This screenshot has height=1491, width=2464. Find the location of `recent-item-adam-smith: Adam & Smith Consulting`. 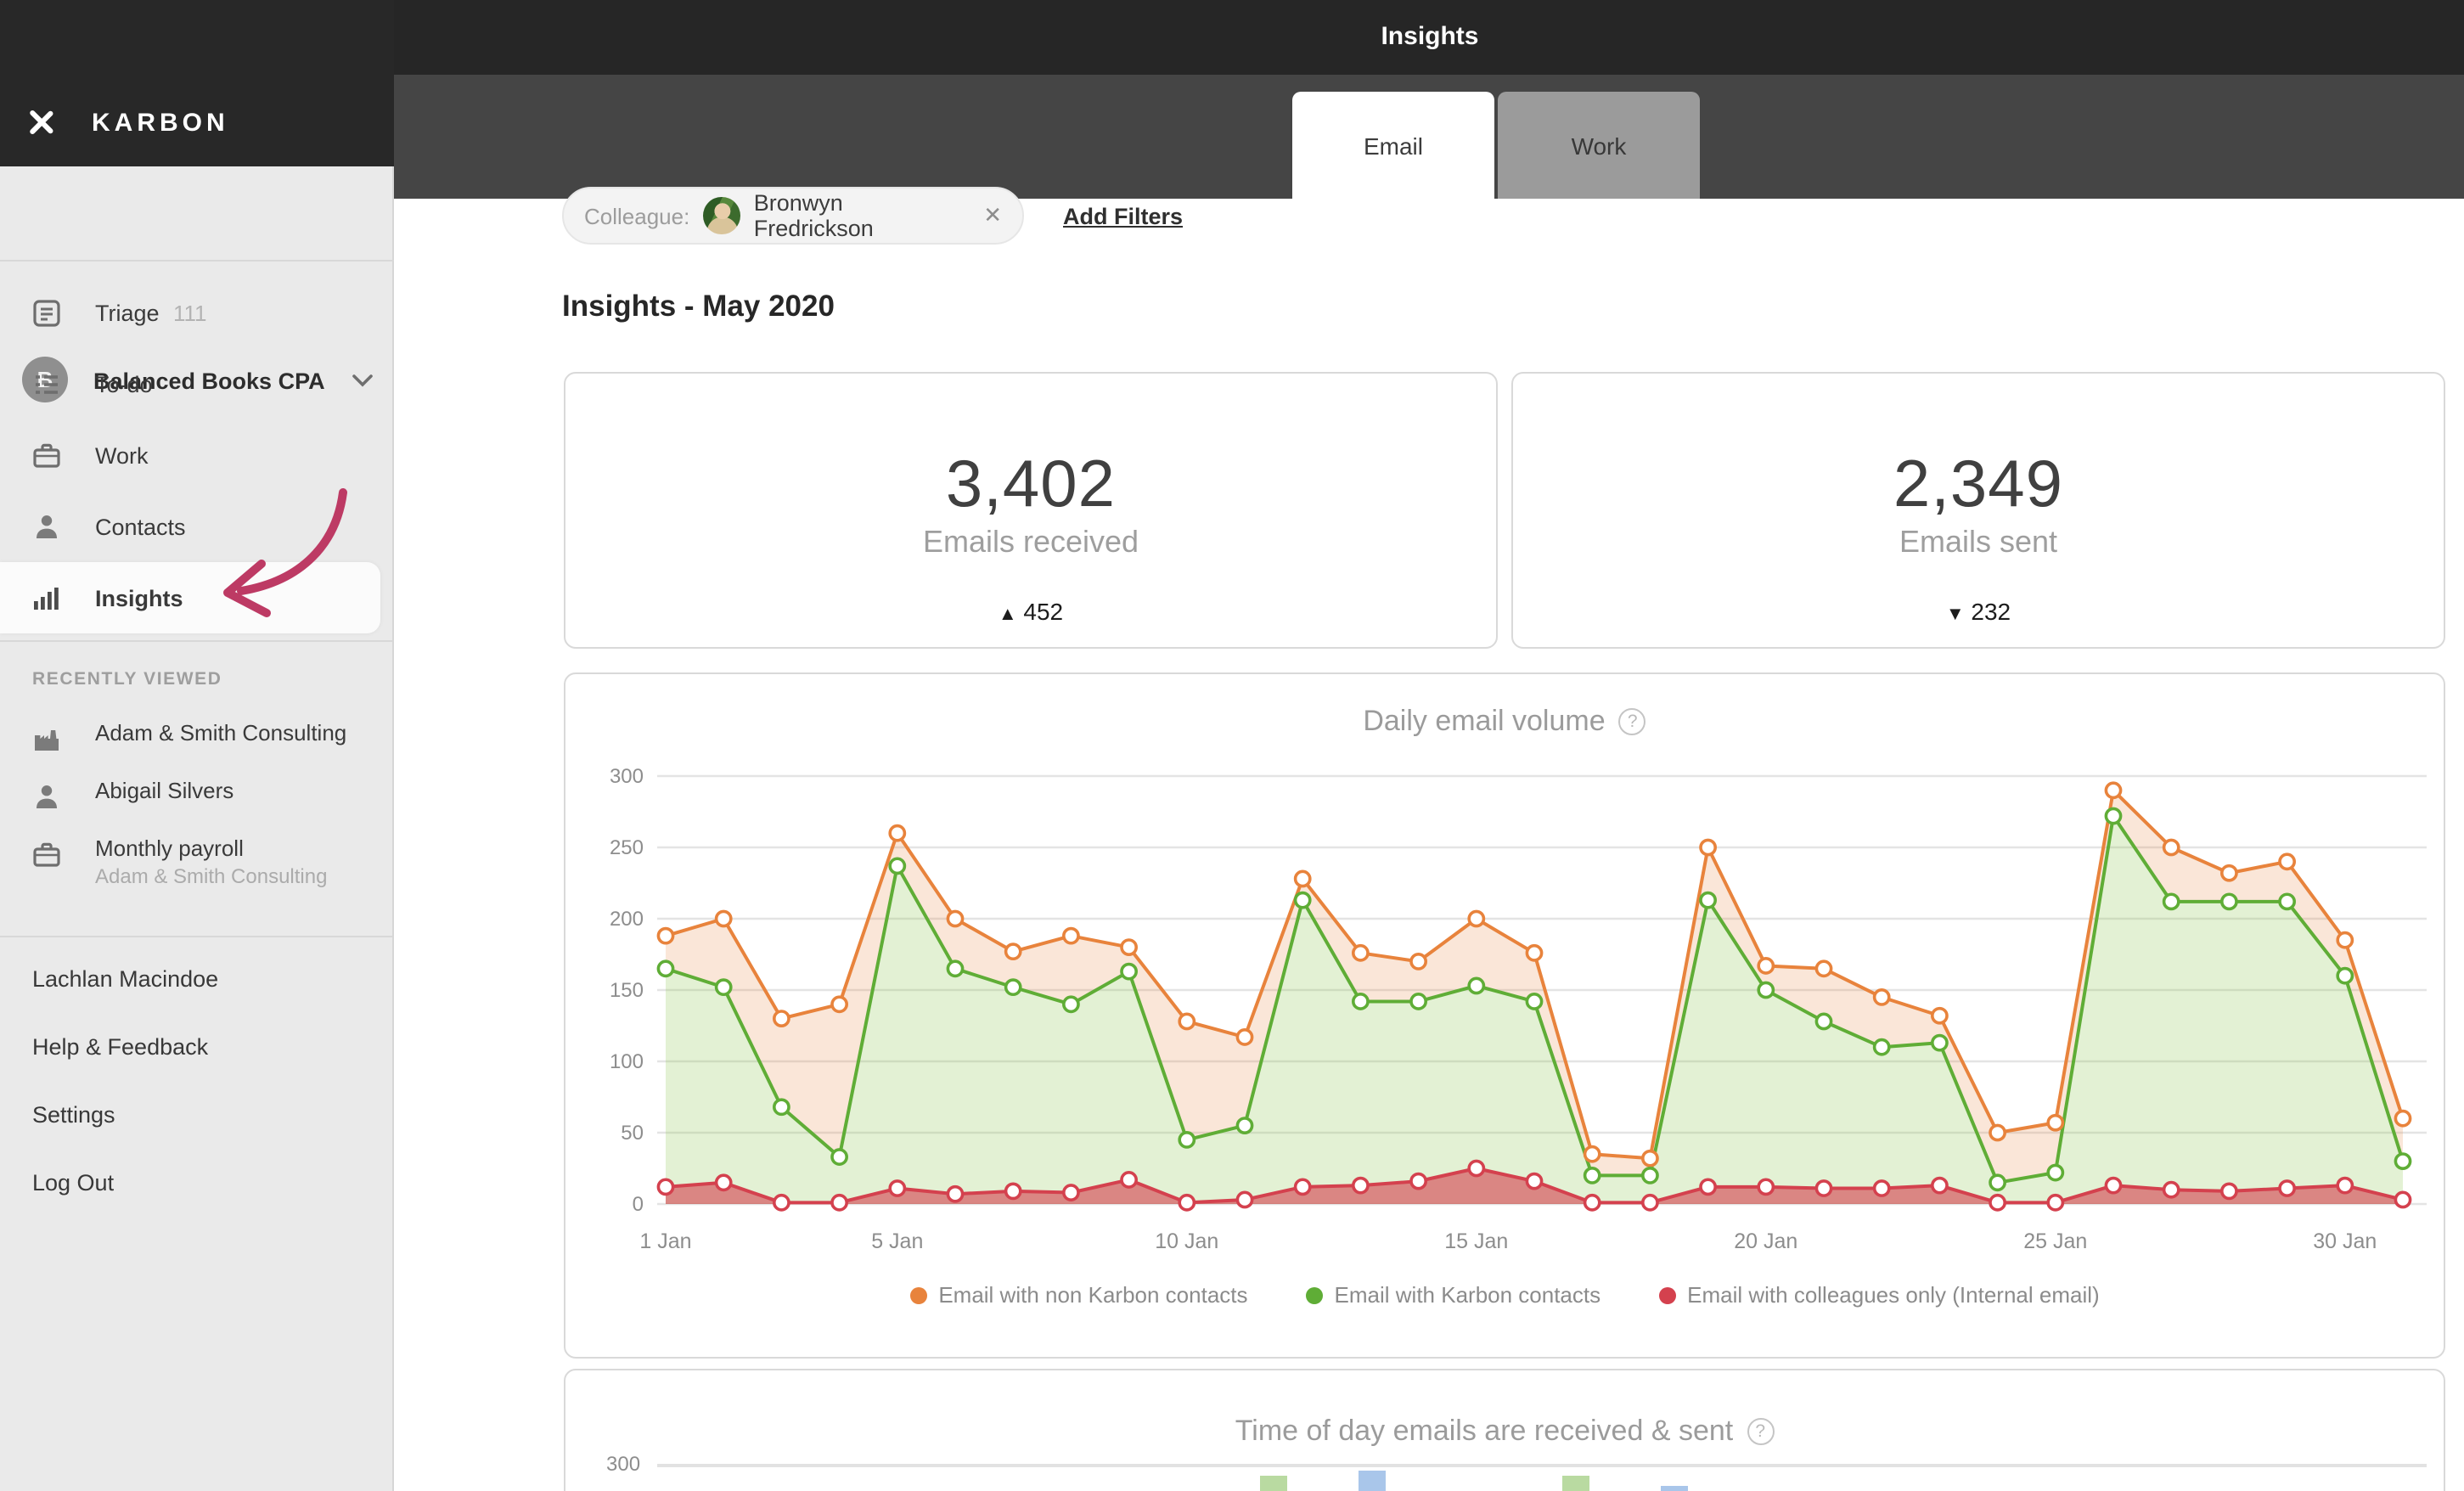

recent-item-adam-smith: Adam & Smith Consulting is located at coordinates (197, 740).